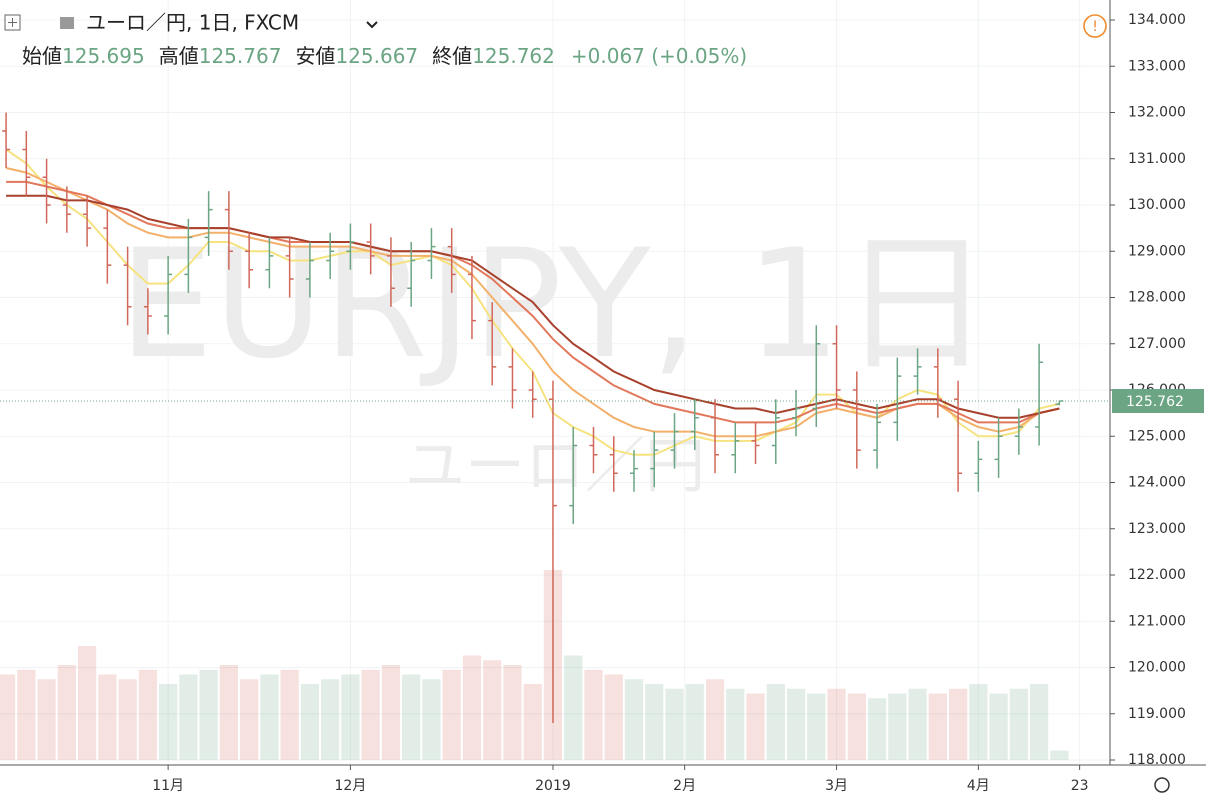  I want to click on y-tick-label: 123.000, so click(1157, 529).